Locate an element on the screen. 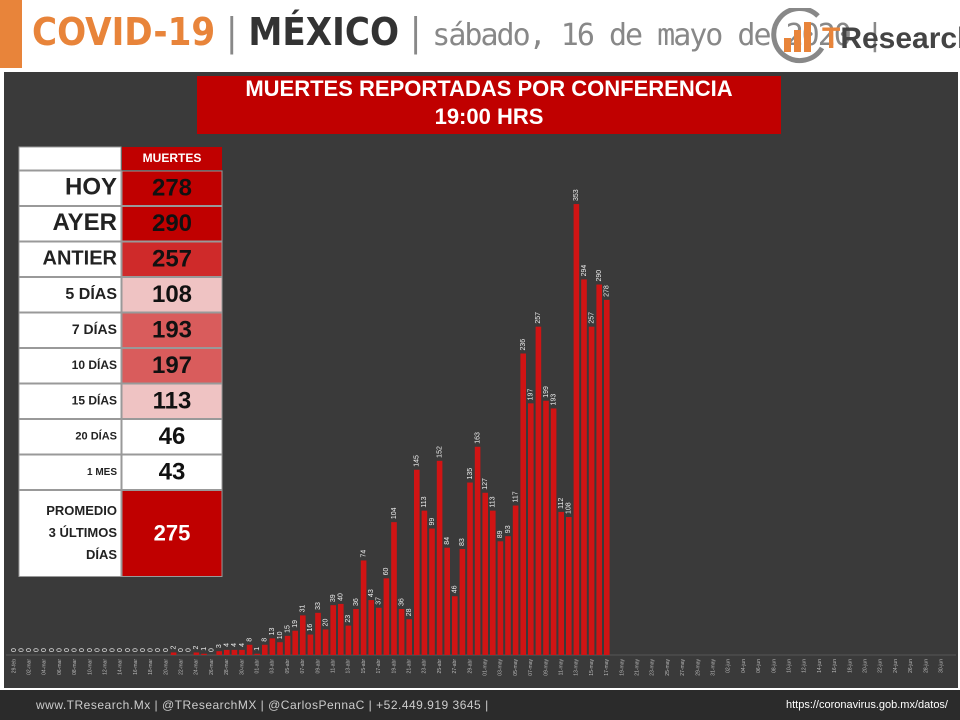 This screenshot has height=720, width=960. value-label: 236 is located at coordinates (523, 345).